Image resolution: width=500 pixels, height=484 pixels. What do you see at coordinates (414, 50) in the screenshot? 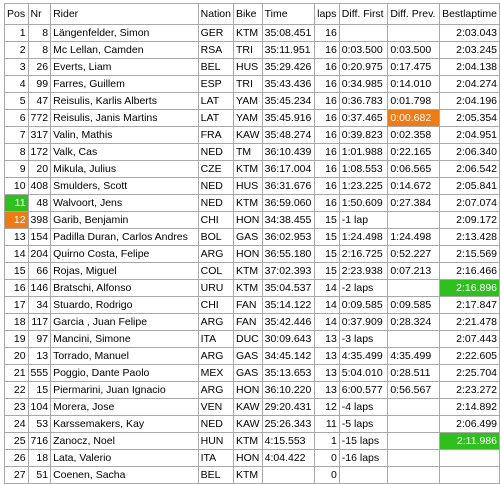
I see `cell-diff-prev: 0:03.500` at bounding box center [414, 50].